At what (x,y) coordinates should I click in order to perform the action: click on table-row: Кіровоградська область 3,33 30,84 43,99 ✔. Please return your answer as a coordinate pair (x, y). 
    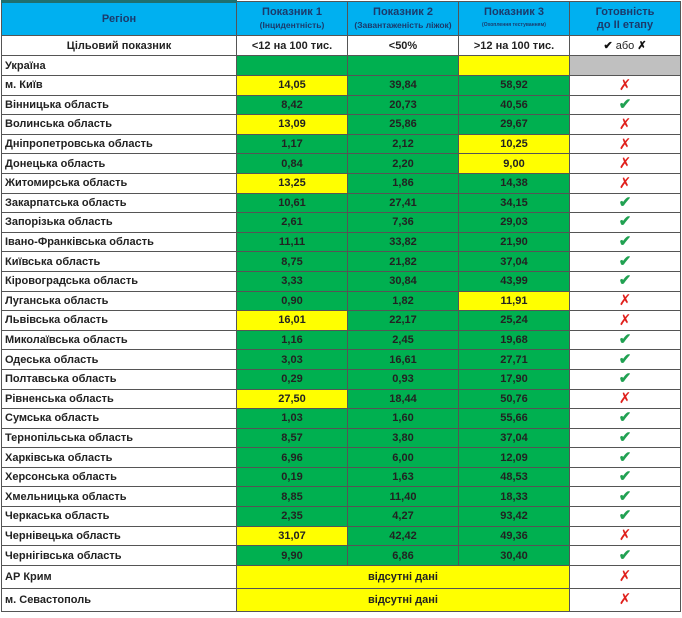
    Looking at the image, I should click on (341, 281).